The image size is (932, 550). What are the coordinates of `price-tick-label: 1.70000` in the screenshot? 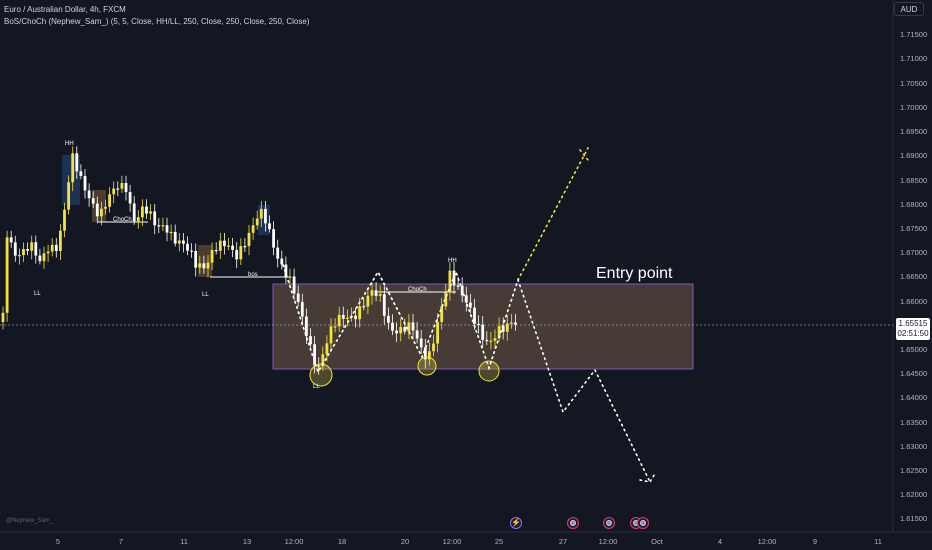 It's located at (913, 107).